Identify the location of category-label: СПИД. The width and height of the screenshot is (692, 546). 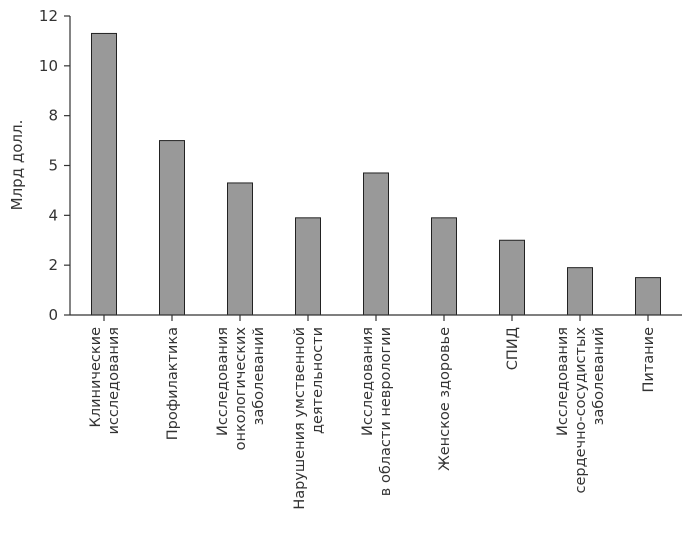
(513, 348).